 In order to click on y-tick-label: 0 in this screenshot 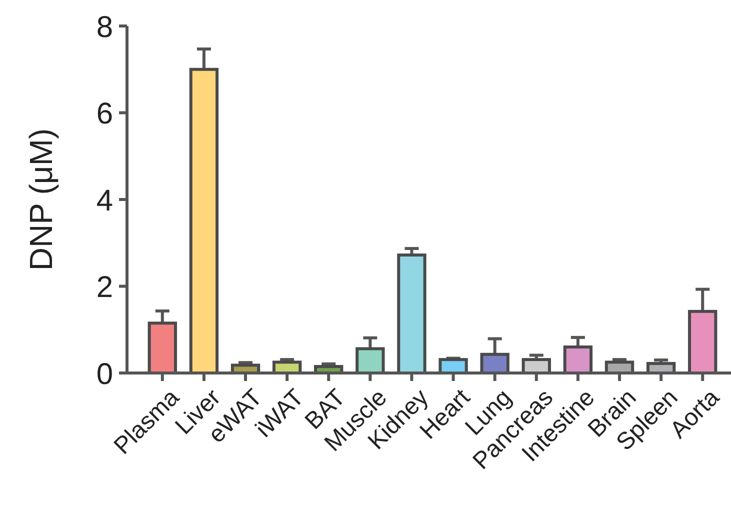, I will do `click(104, 374)`.